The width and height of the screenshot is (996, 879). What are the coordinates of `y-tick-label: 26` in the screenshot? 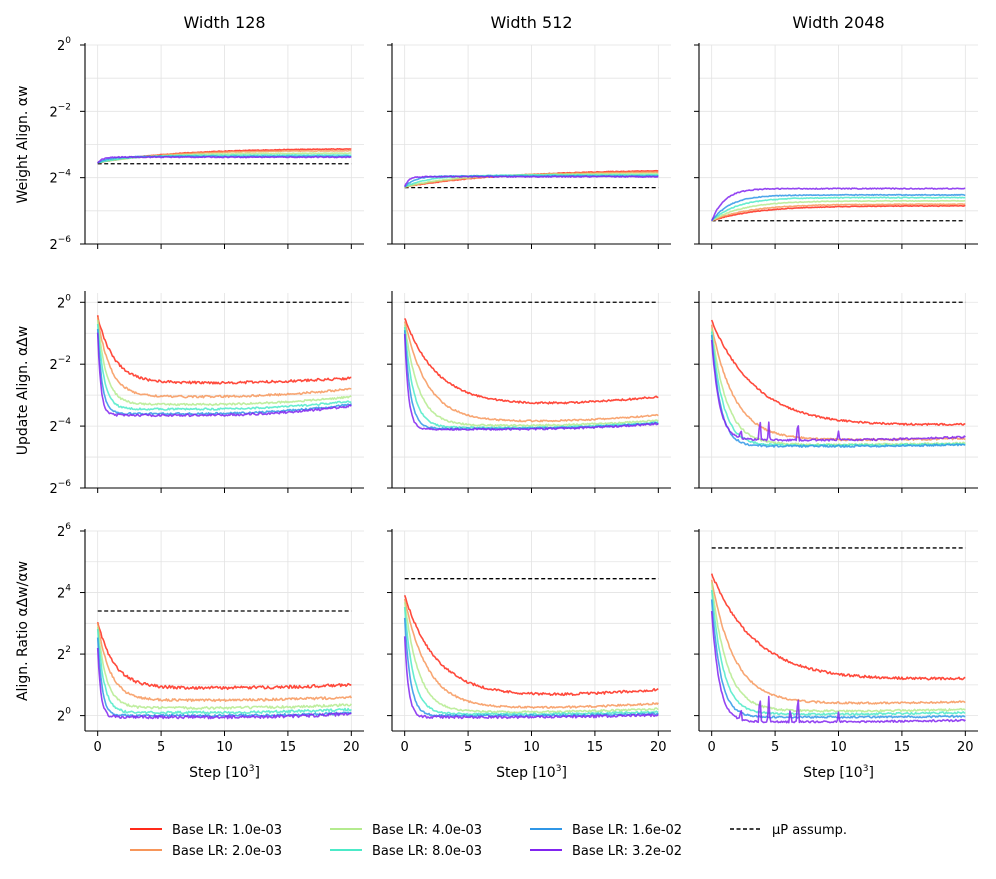 It's located at (64, 531).